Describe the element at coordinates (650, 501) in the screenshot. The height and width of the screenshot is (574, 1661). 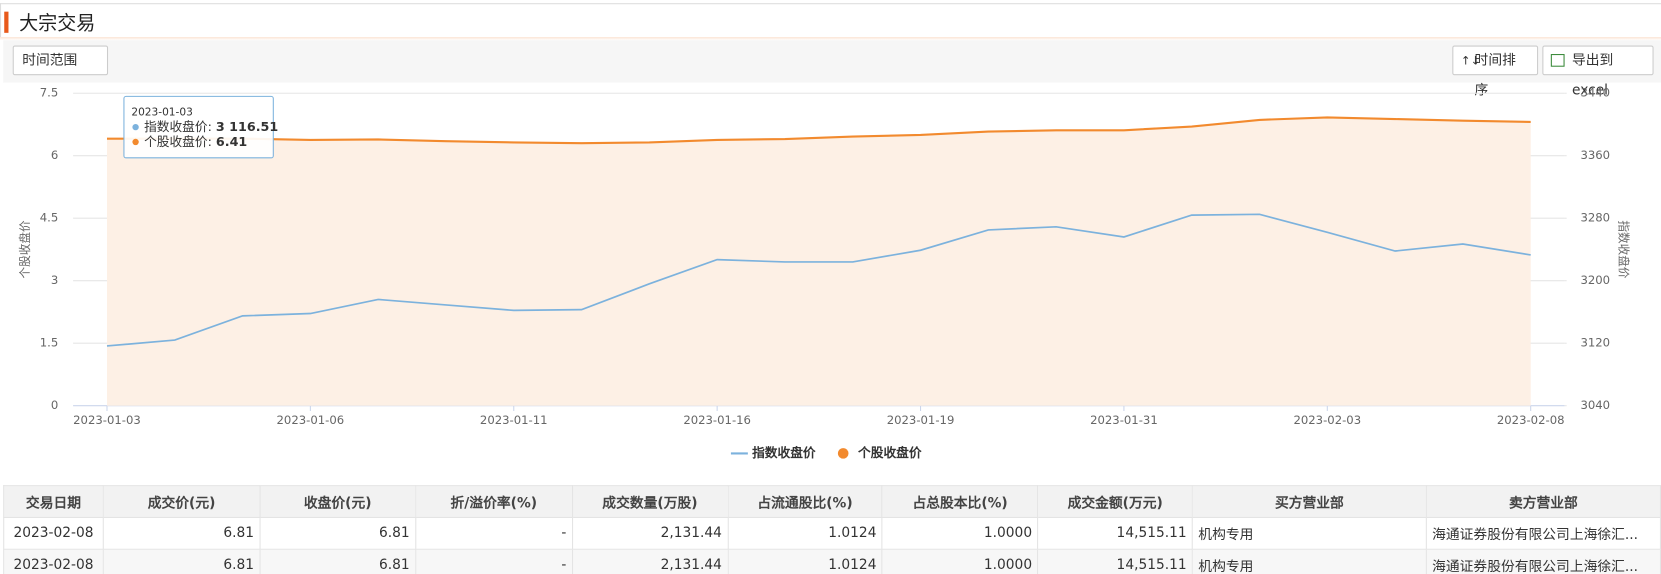
I see `column-header: 成交数量(万股)` at that location.